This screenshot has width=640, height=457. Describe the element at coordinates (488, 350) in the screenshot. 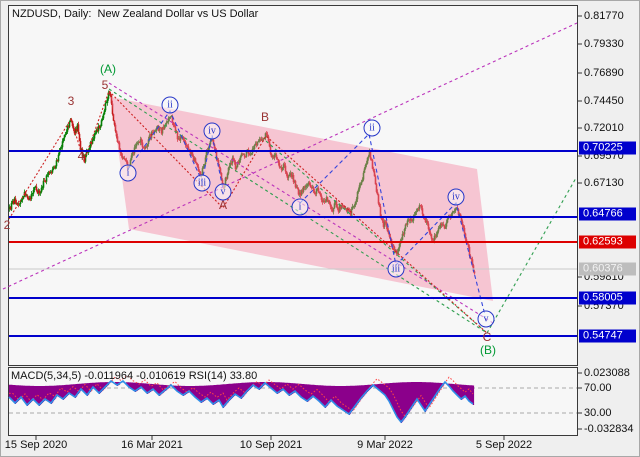

I see `wave-marker-label: (B)` at that location.